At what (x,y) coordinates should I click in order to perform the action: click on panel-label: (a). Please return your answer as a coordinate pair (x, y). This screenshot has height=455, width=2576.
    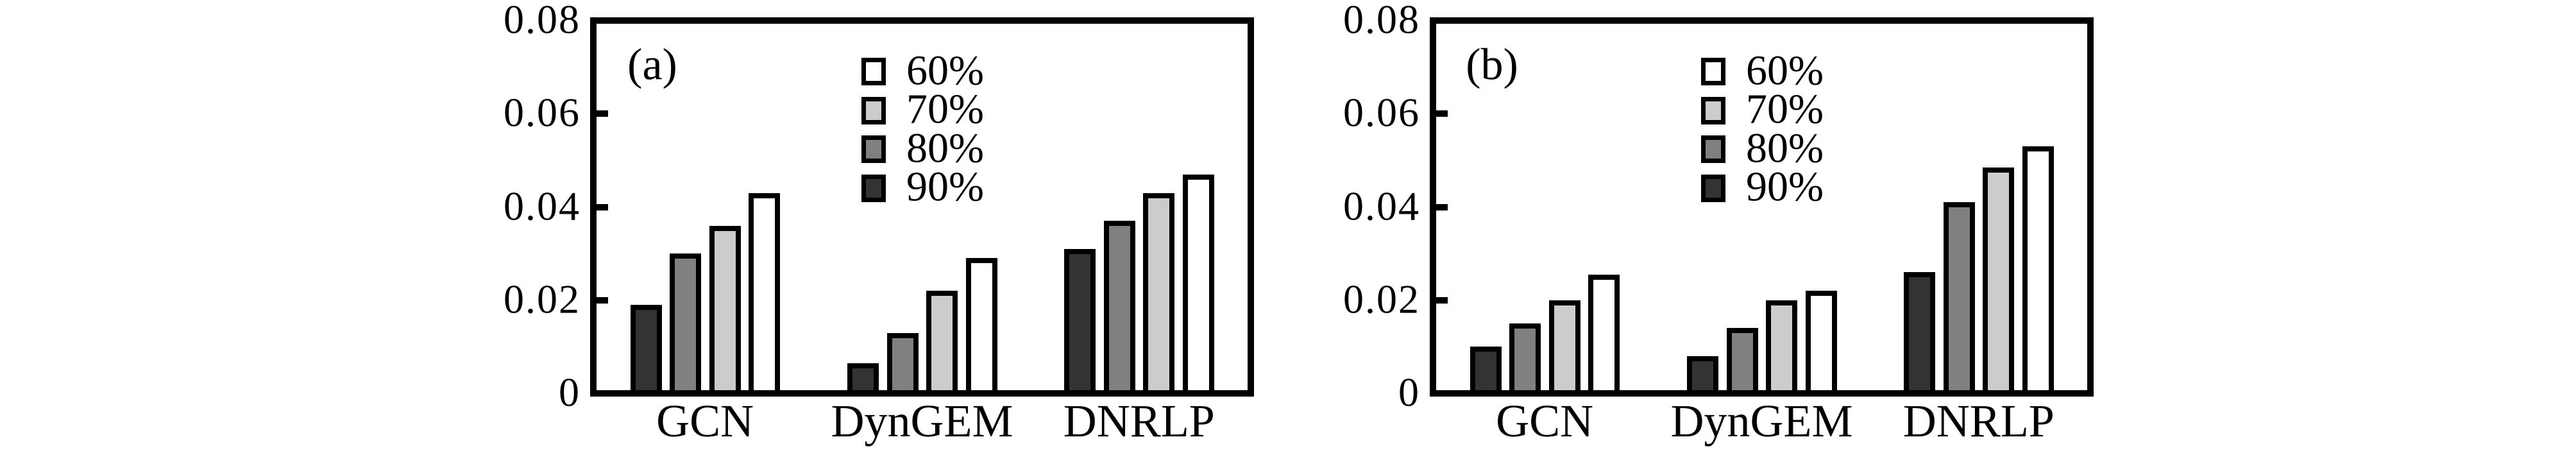
    Looking at the image, I should click on (652, 65).